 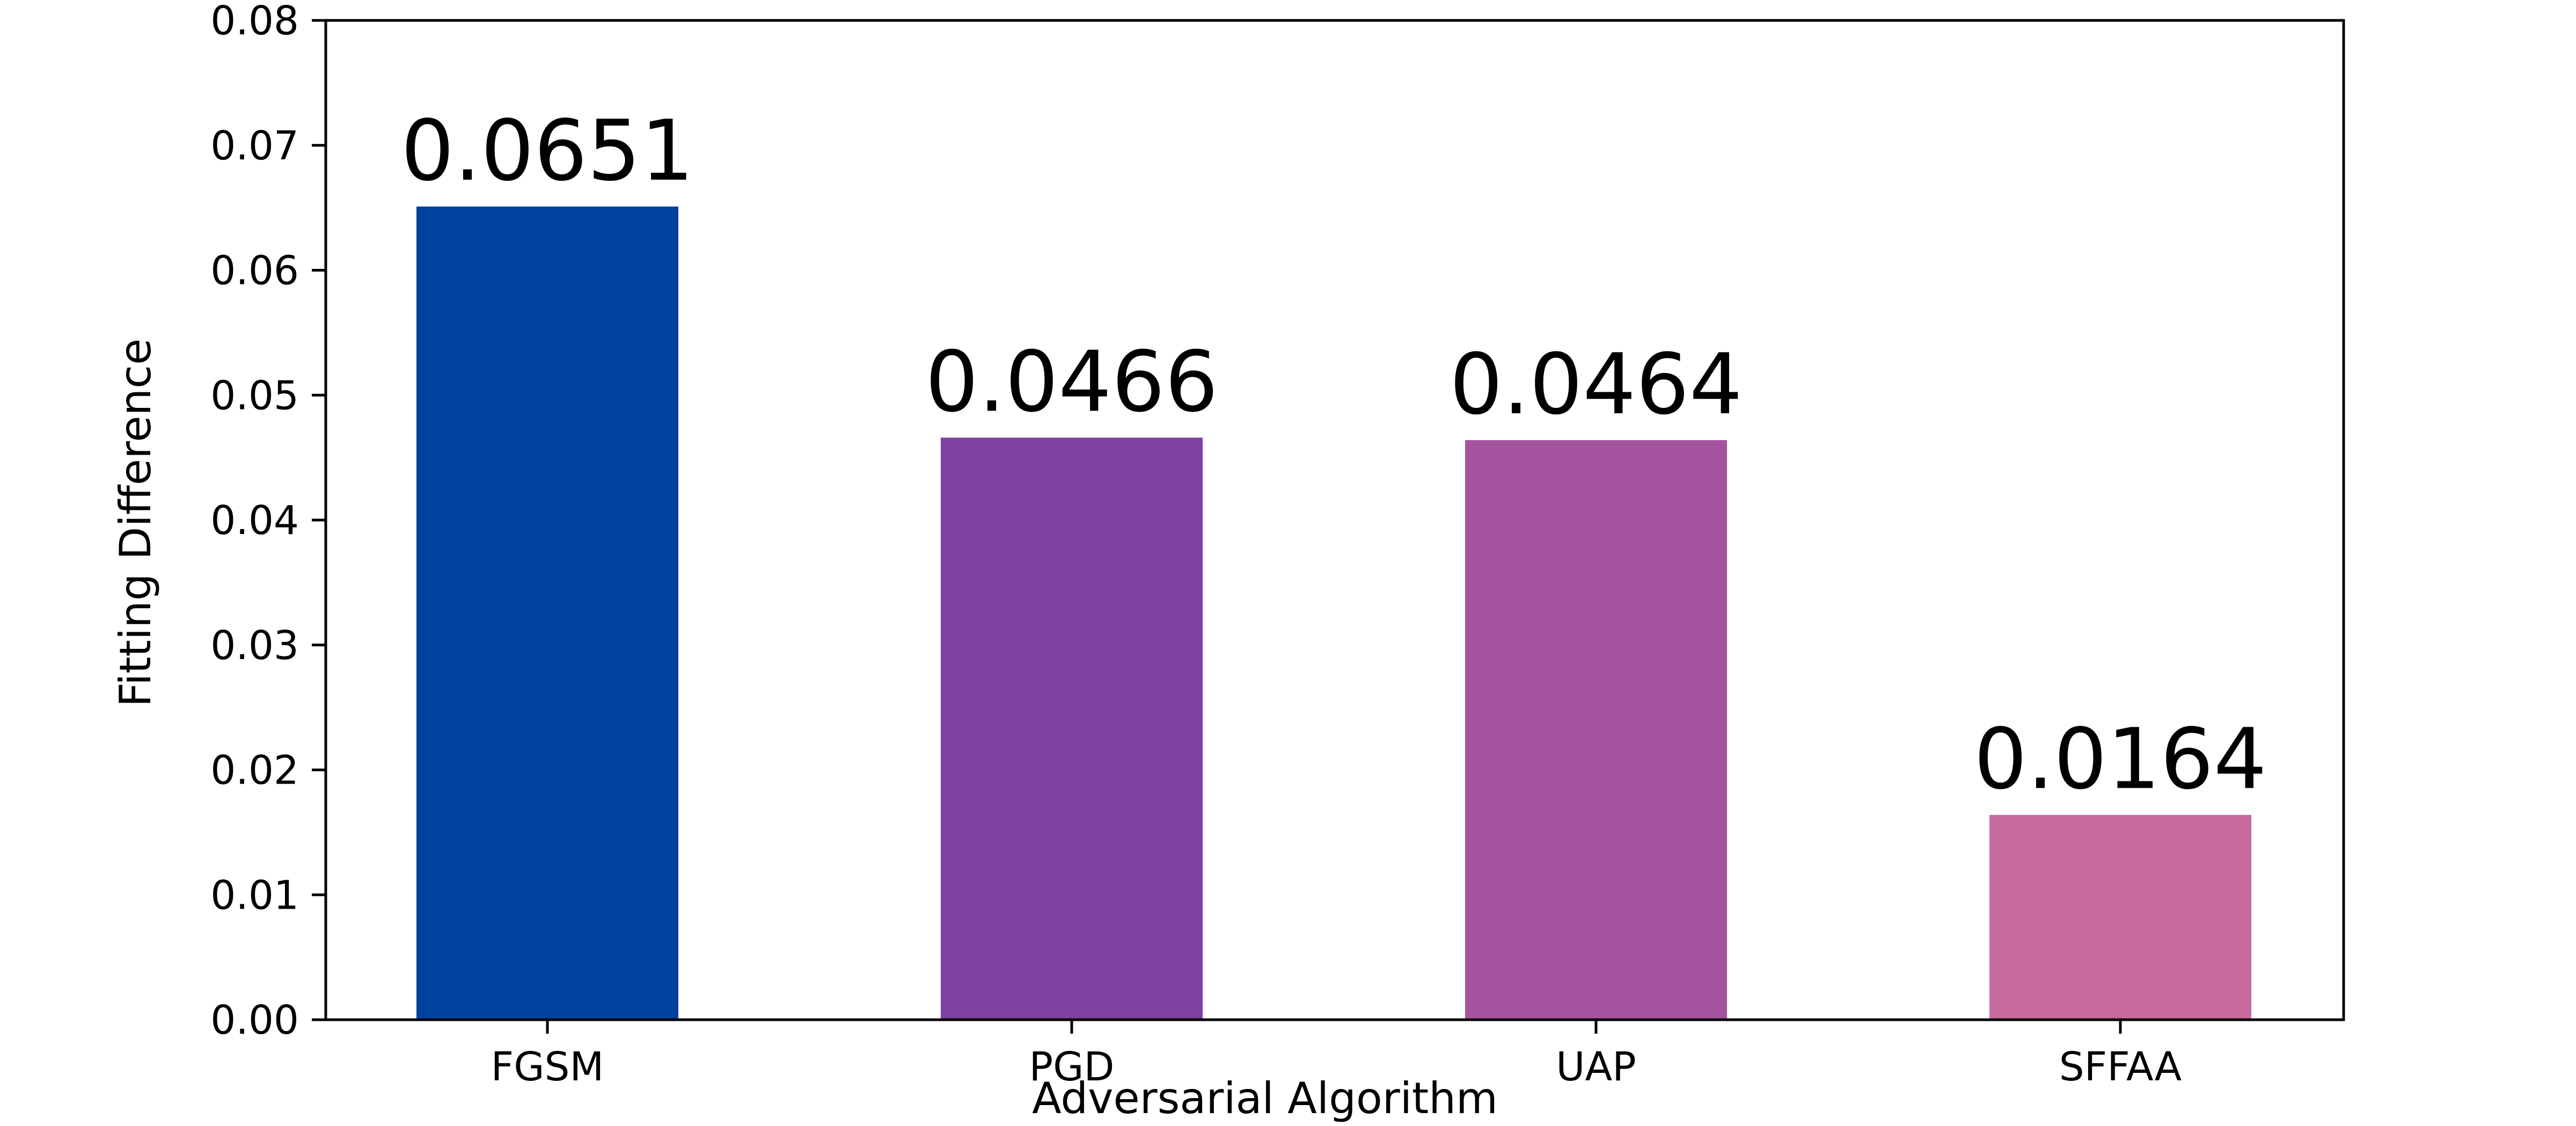 What do you see at coordinates (1596, 730) in the screenshot?
I see `bar-uap` at bounding box center [1596, 730].